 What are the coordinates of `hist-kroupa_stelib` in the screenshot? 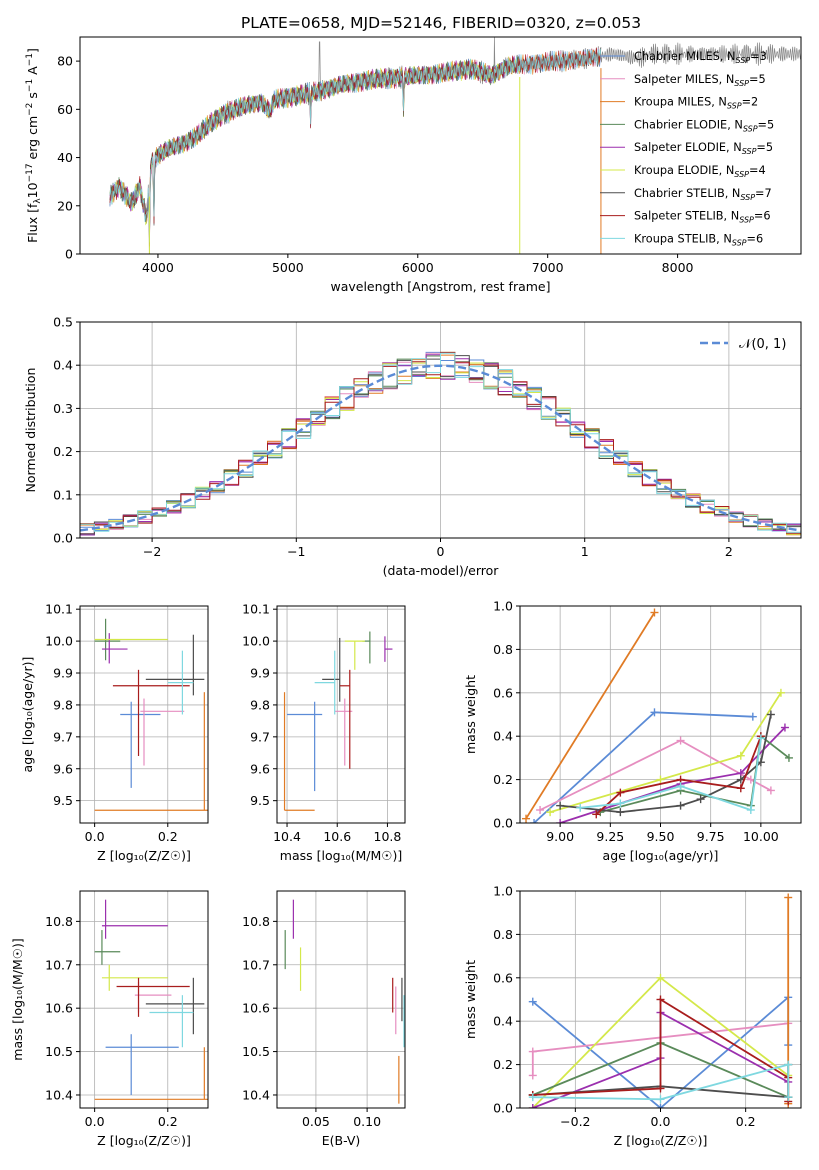 It's located at (440, 442).